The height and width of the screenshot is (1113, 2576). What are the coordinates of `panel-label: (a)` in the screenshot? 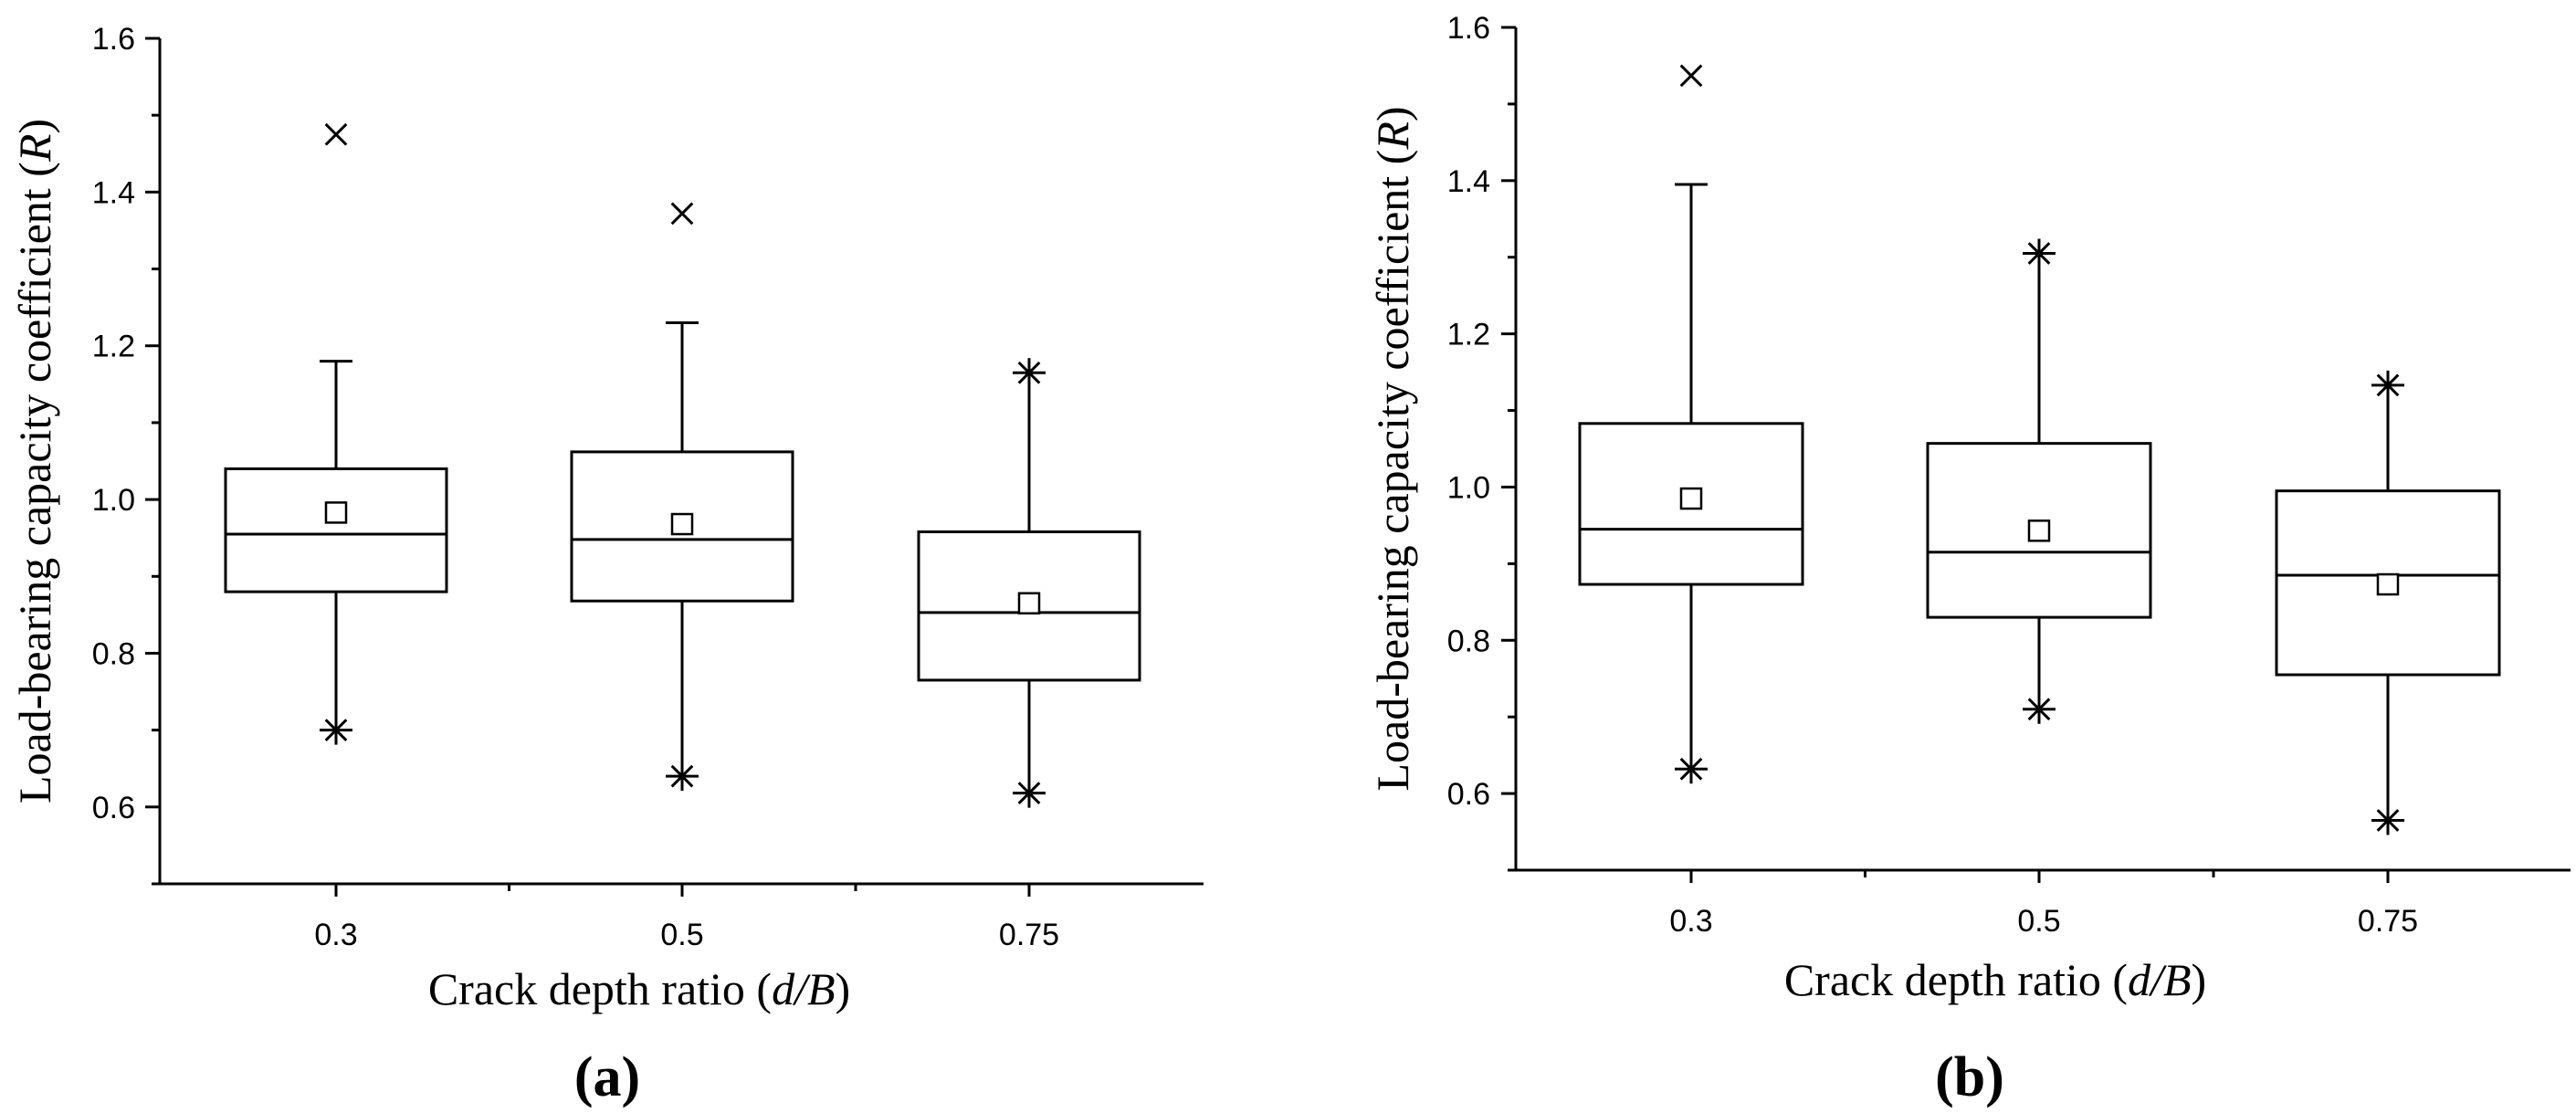 It's located at (607, 1077).